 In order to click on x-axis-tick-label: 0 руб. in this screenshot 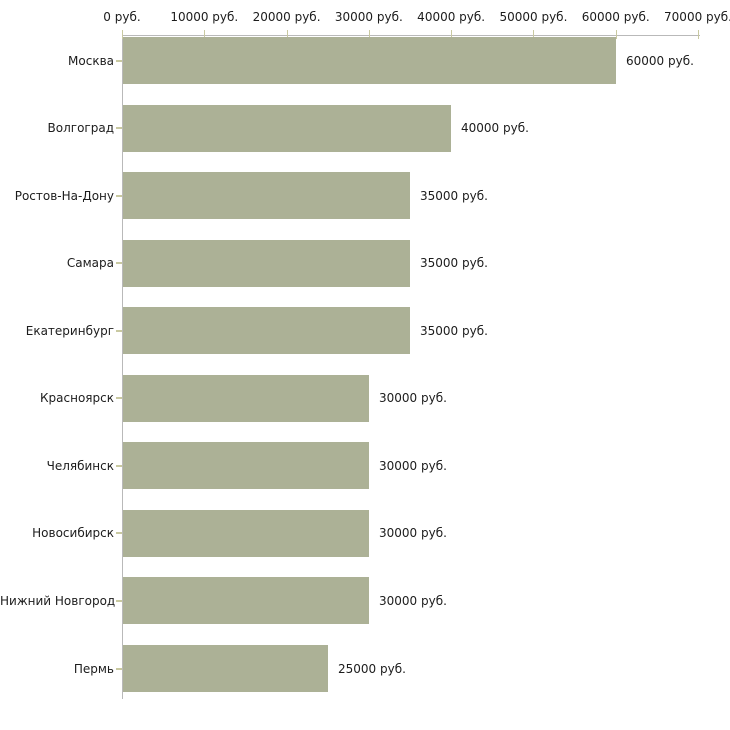, I will do `click(122, 17)`.